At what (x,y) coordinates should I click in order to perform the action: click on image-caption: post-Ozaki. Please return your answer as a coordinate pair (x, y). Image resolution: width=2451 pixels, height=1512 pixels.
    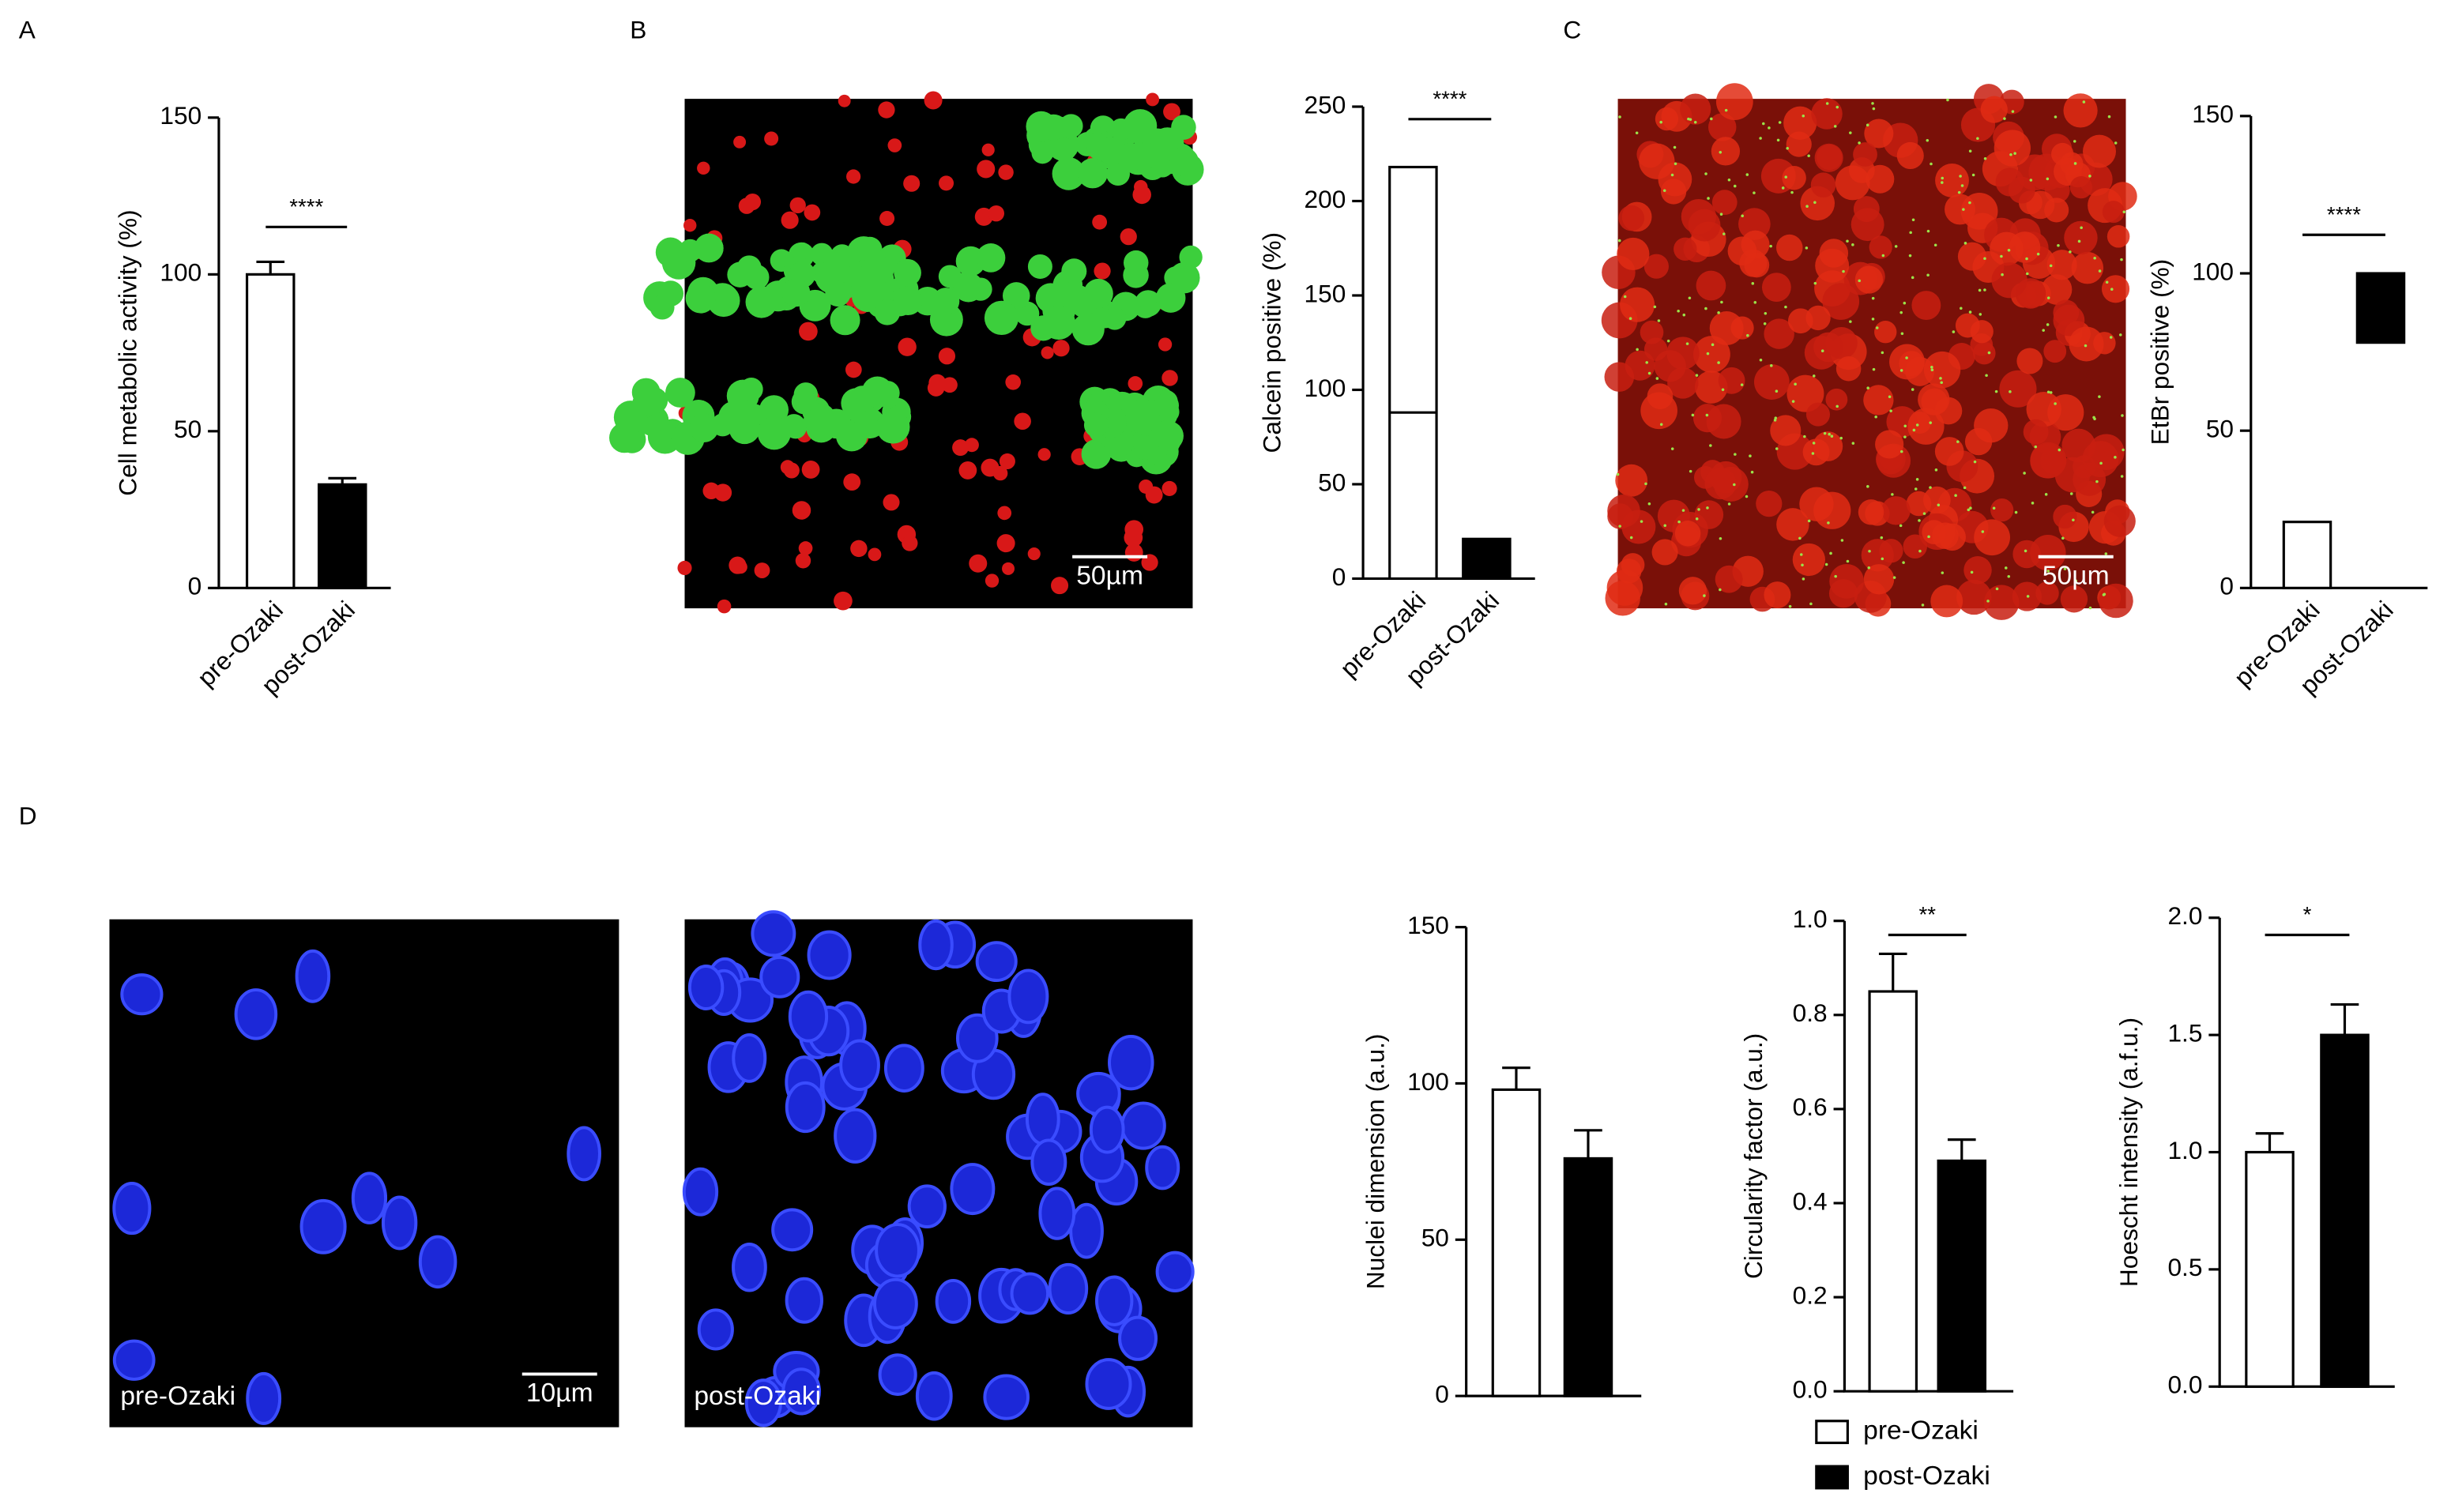
    Looking at the image, I should click on (757, 1396).